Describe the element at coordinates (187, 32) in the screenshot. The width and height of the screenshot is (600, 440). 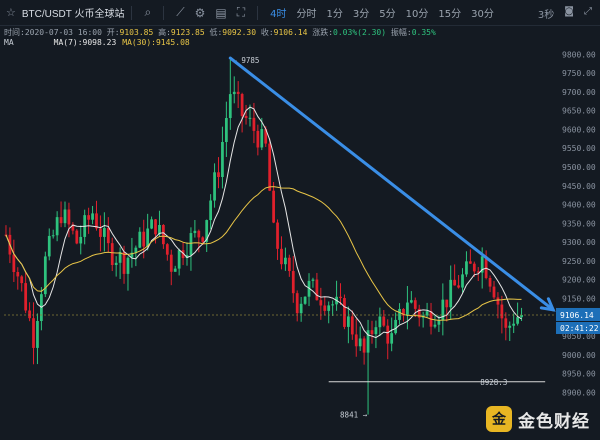
I see `high-value: 9123.85` at that location.